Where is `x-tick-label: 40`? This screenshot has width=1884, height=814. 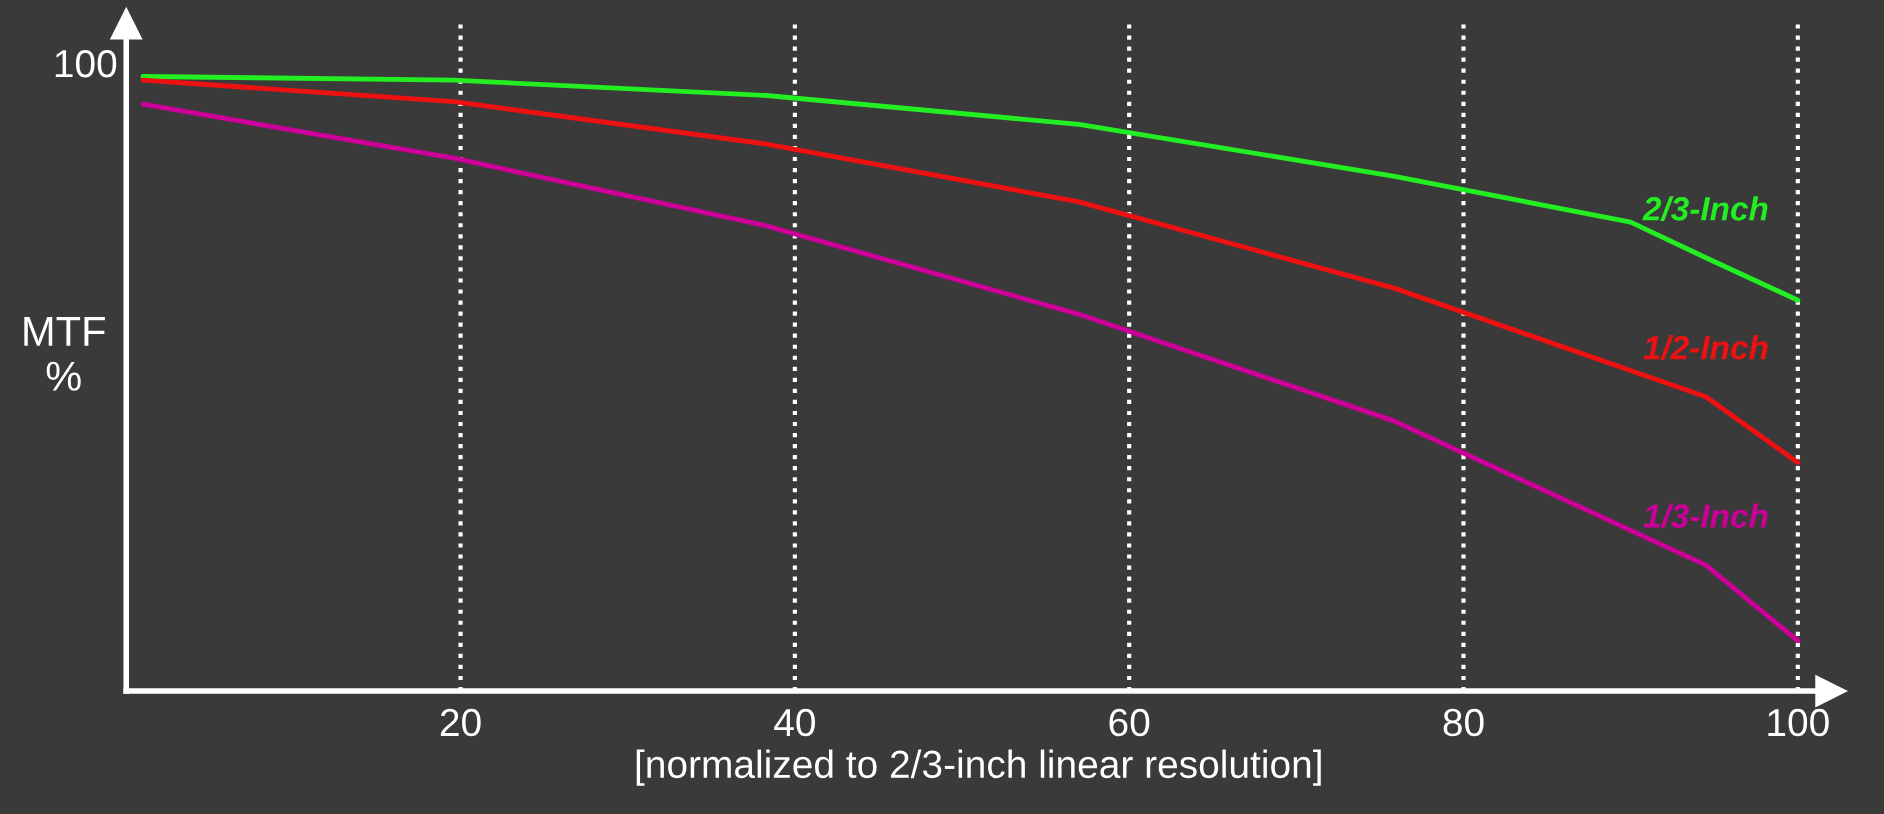 x-tick-label: 40 is located at coordinates (794, 722).